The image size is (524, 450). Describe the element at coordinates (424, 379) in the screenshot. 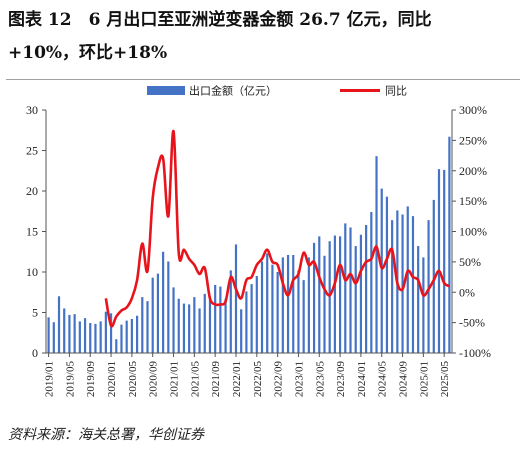

I see `x-tick-label: 2025/01` at that location.